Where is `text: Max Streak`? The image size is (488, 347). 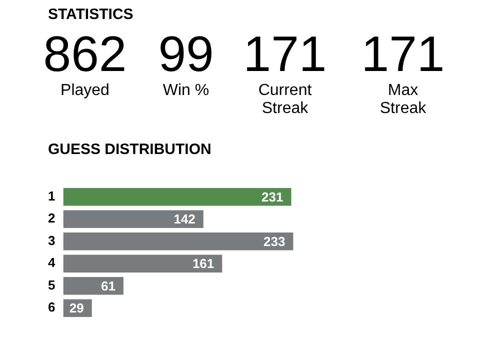
text: Max Streak is located at coordinates (403, 100).